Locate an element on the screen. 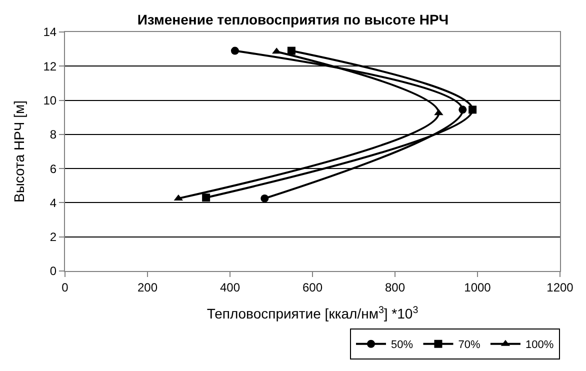  y-axis-title: Высота НРЧ [м] is located at coordinates (18, 151).